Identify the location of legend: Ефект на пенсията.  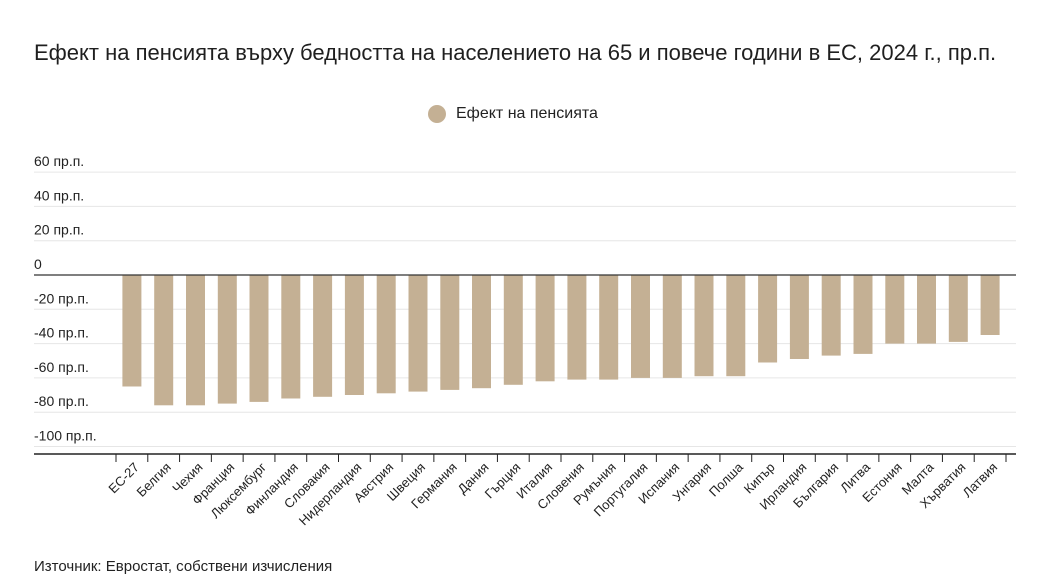
(513, 114).